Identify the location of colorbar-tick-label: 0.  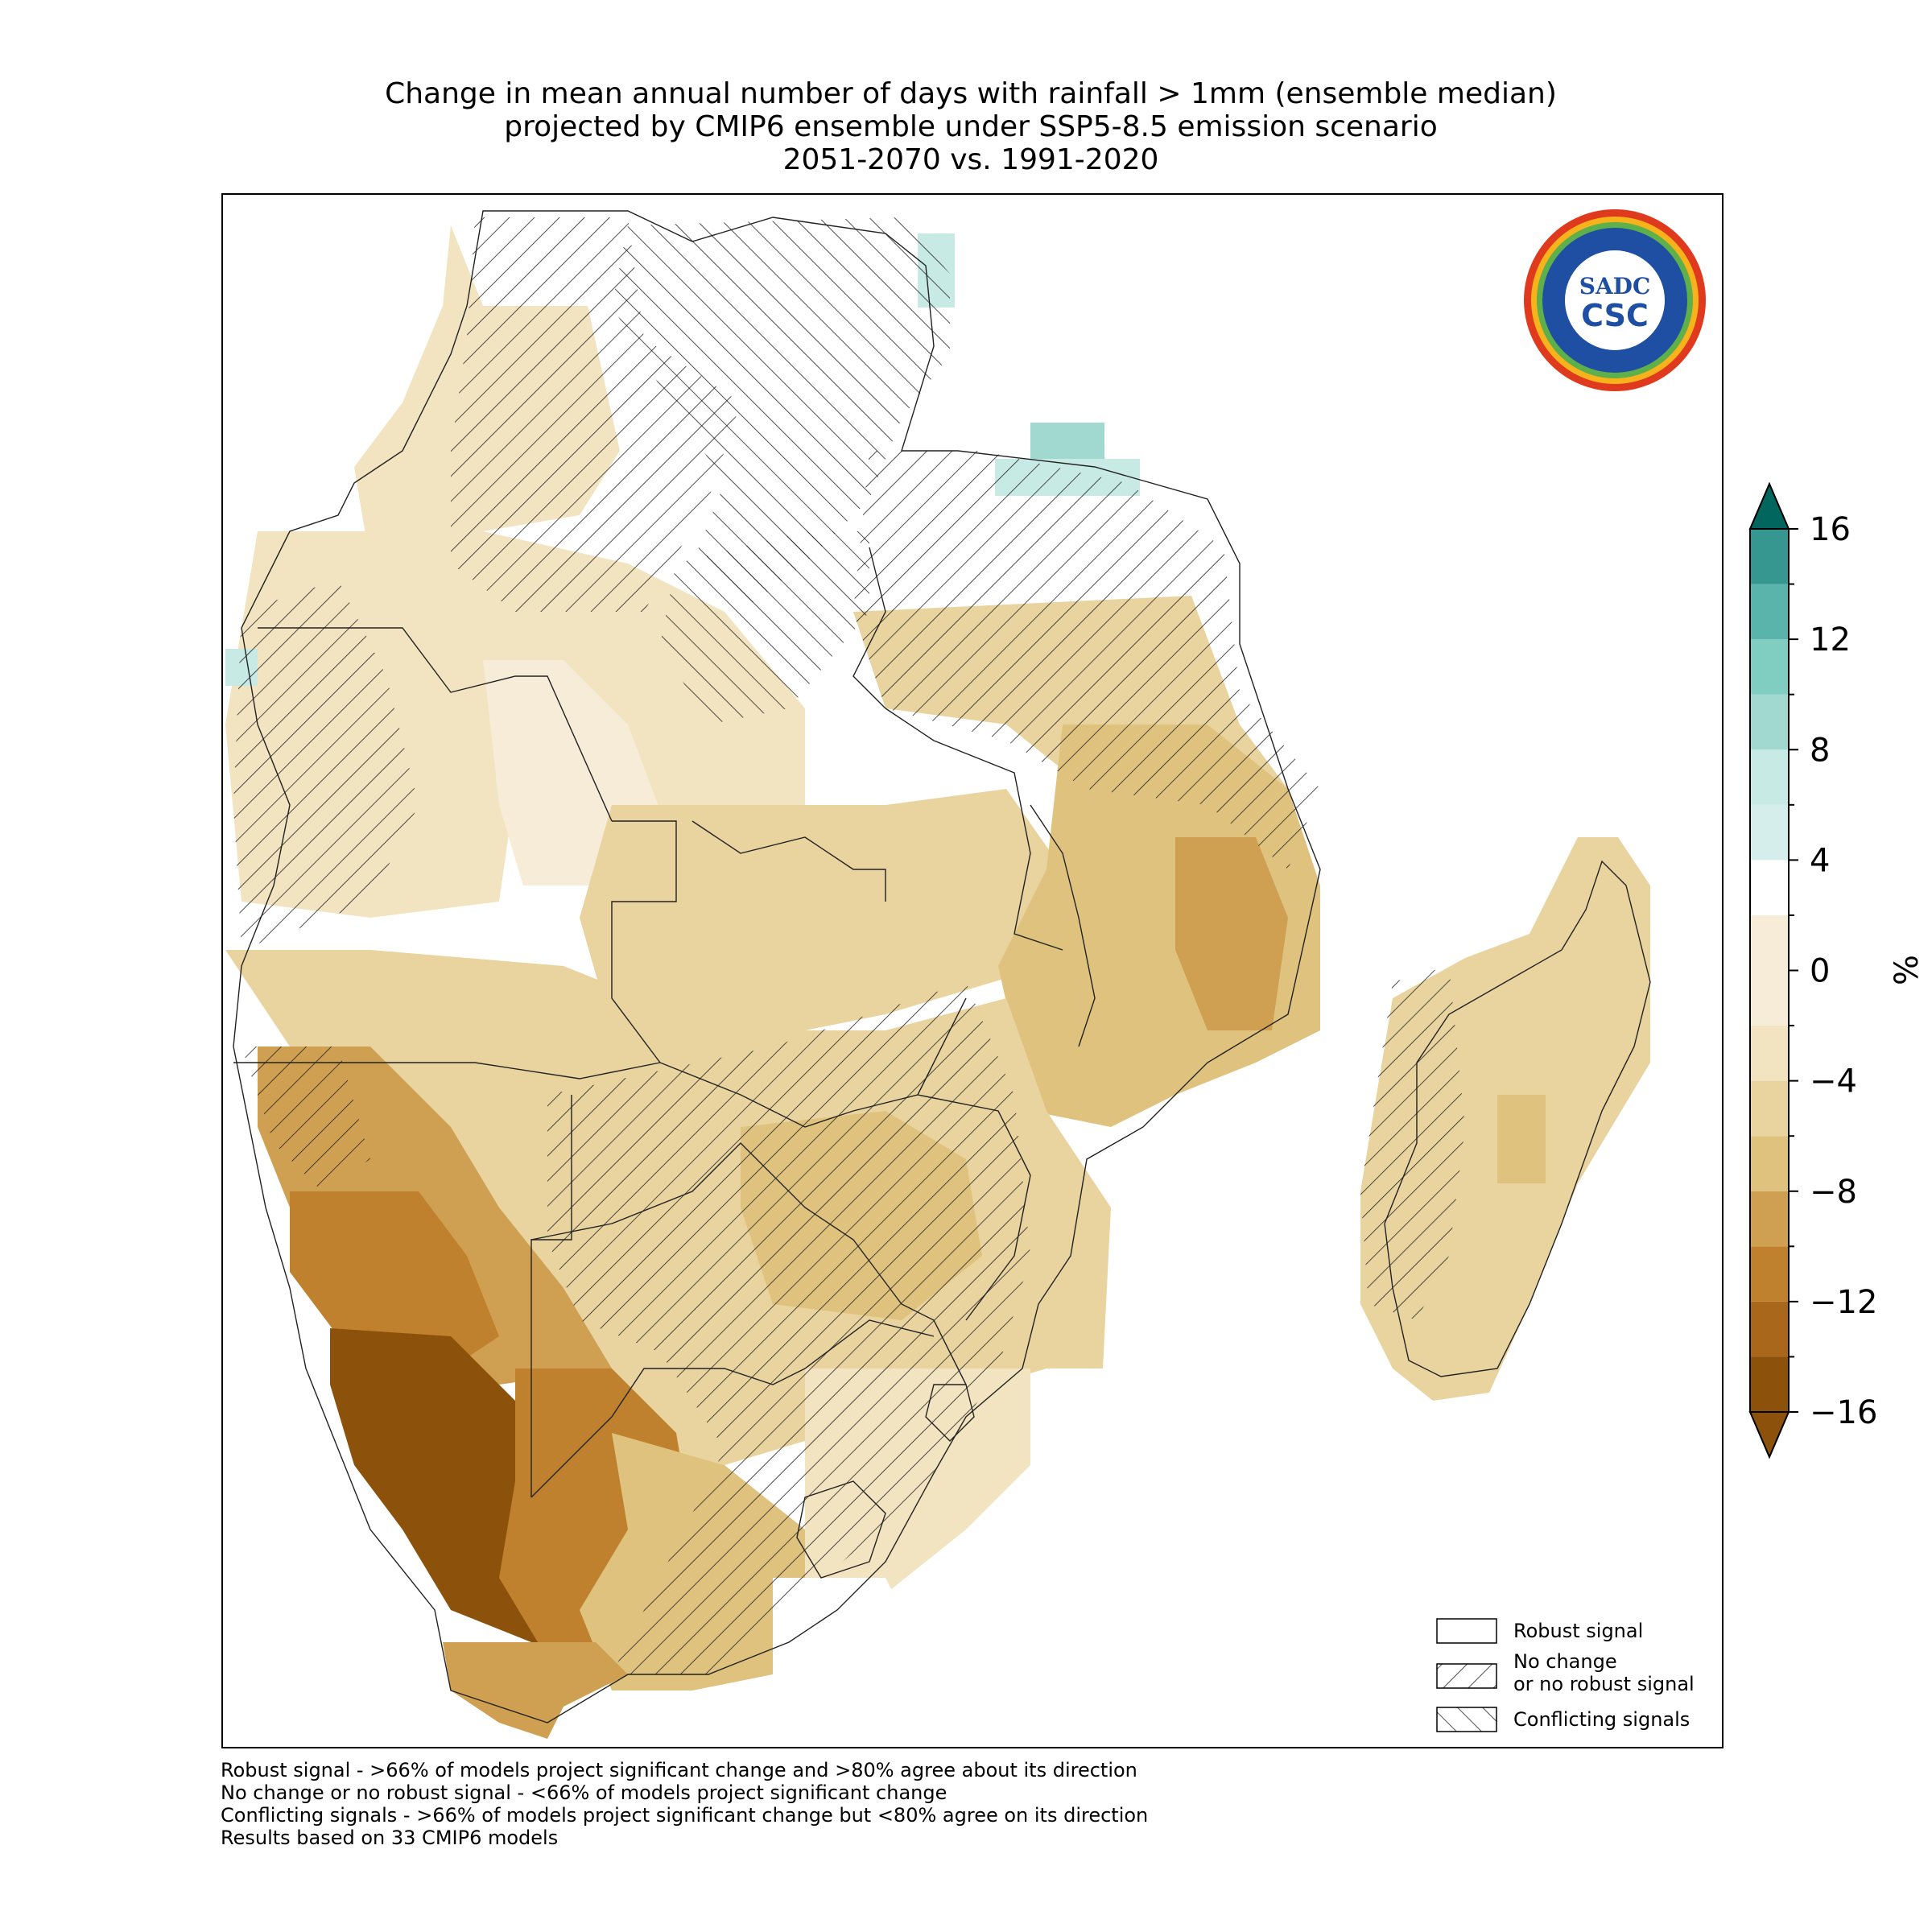
(1820, 971).